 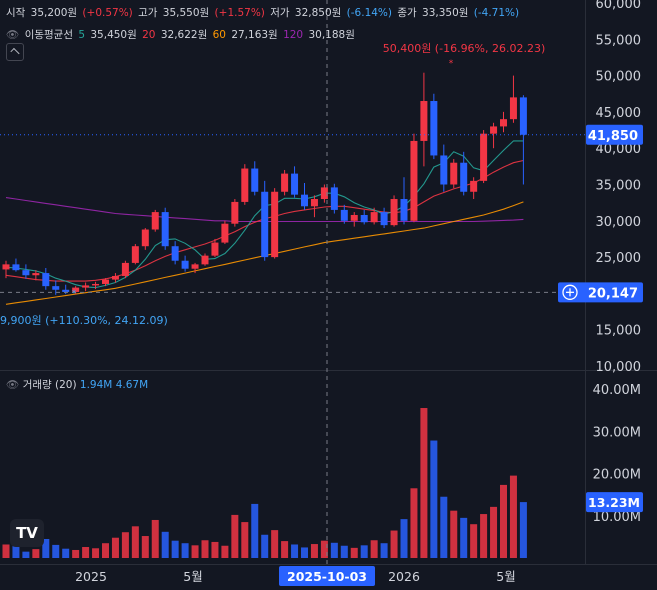 What do you see at coordinates (107, 13) in the screenshot?
I see `open-change: (+0.57%)` at bounding box center [107, 13].